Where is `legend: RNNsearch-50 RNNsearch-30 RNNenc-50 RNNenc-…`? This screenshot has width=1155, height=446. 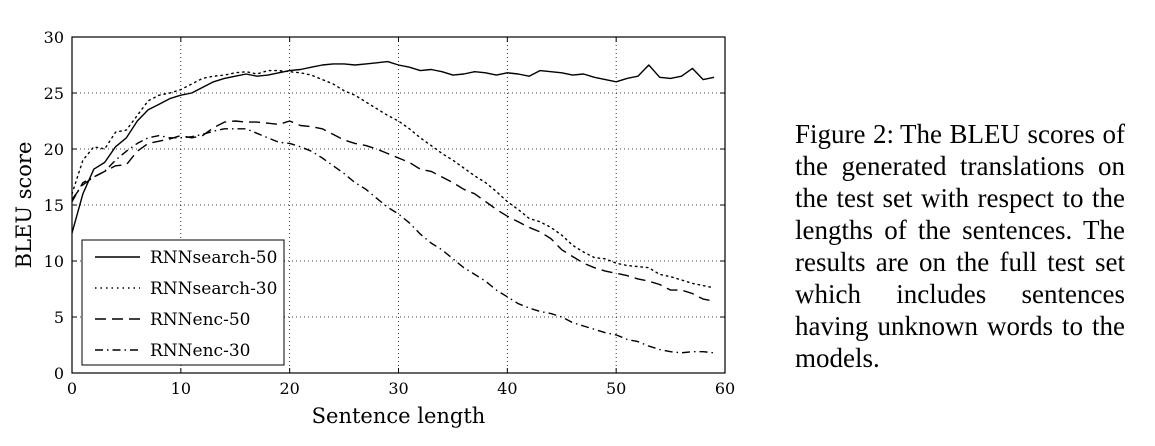 legend: RNNsearch-50 RNNsearch-30 RNNenc-50 RNNenc-… is located at coordinates (183, 302).